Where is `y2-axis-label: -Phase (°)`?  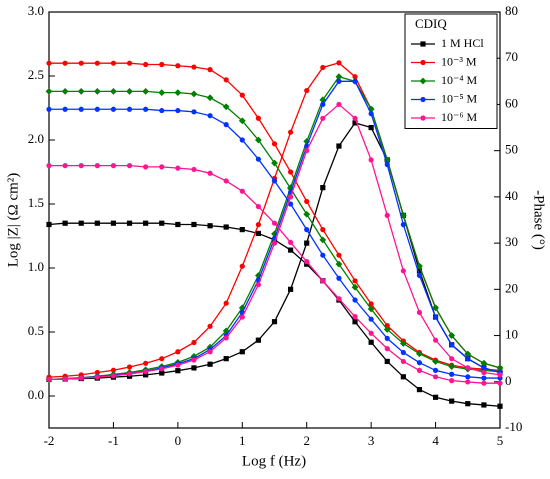 y2-axis-label: -Phase (°) is located at coordinates (539, 220).